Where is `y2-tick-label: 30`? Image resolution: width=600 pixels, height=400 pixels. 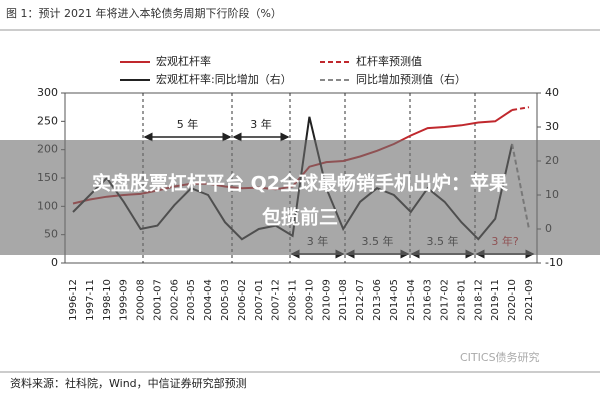 y2-tick-label: 30 is located at coordinates (552, 126).